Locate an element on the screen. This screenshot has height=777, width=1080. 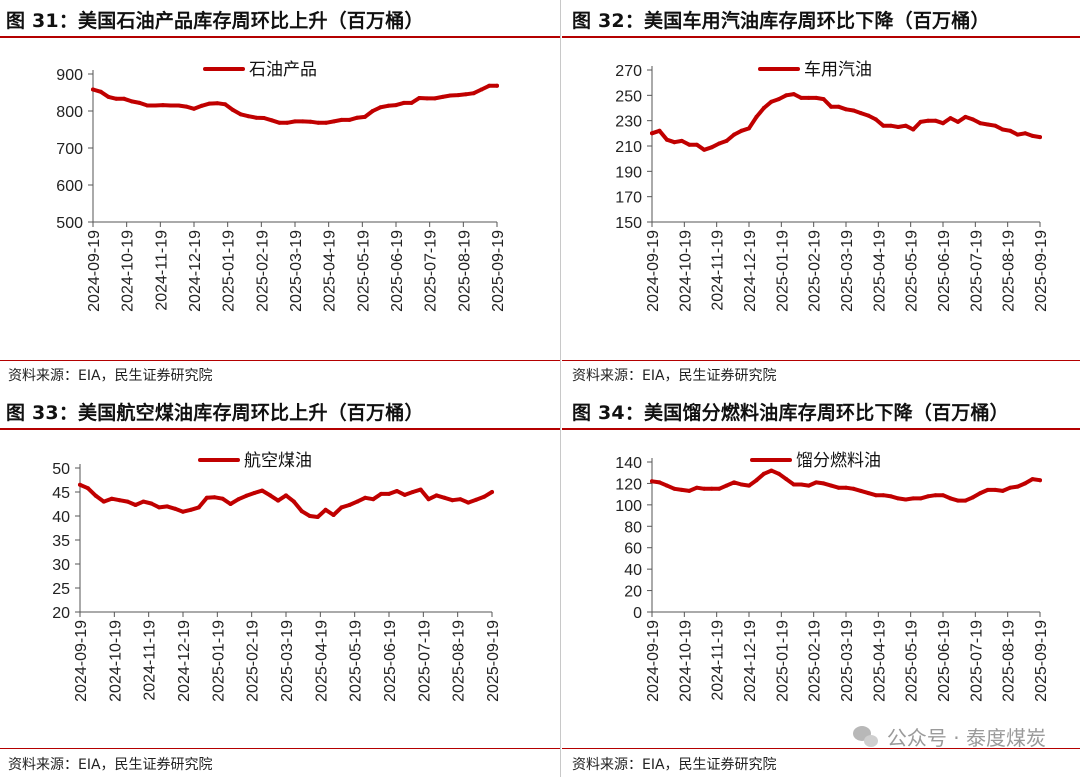
panel-title: 图 34：美国馏分燃料油库存周环比下降（百万桶） is located at coordinates (790, 413).